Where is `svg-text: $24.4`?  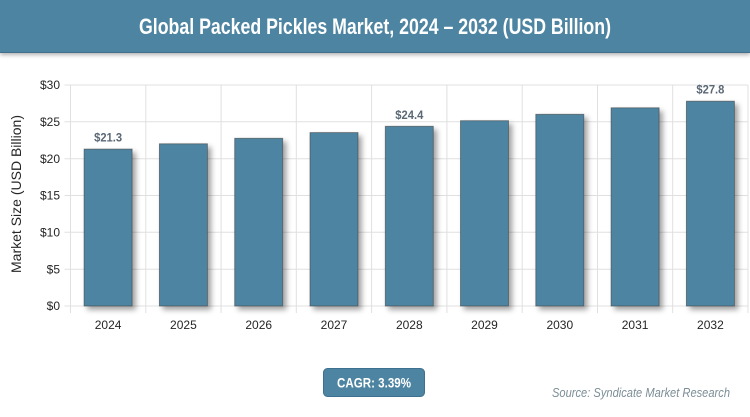 svg-text: $24.4 is located at coordinates (409, 115).